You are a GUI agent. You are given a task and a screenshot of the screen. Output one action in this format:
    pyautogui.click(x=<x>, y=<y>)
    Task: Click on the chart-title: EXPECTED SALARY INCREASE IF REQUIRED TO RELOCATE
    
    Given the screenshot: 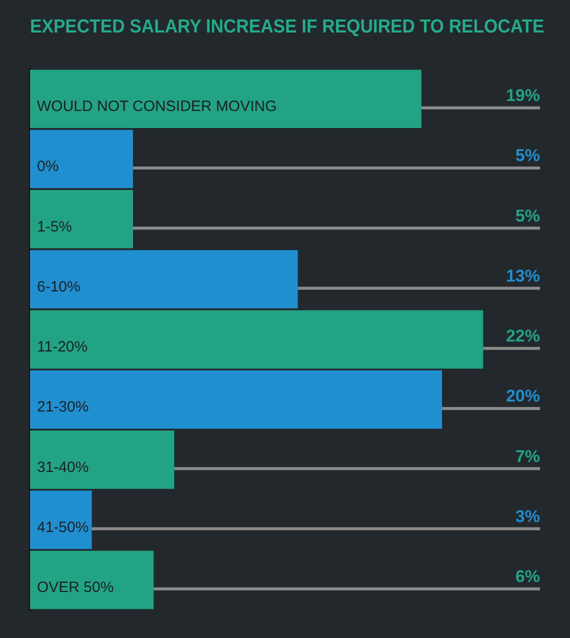 What is the action you would take?
    pyautogui.click(x=287, y=25)
    